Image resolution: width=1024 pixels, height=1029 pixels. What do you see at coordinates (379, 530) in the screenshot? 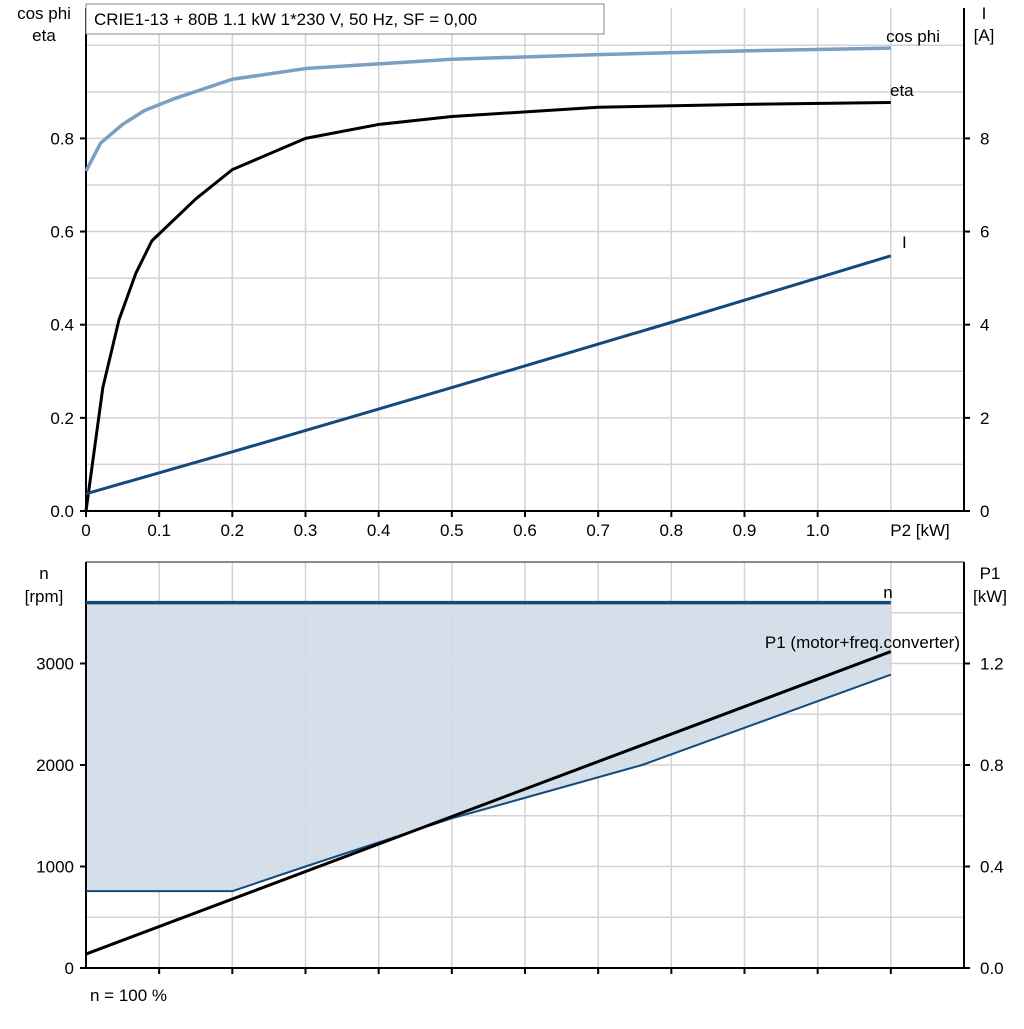
I see `x-tick-label: 0.4` at bounding box center [379, 530].